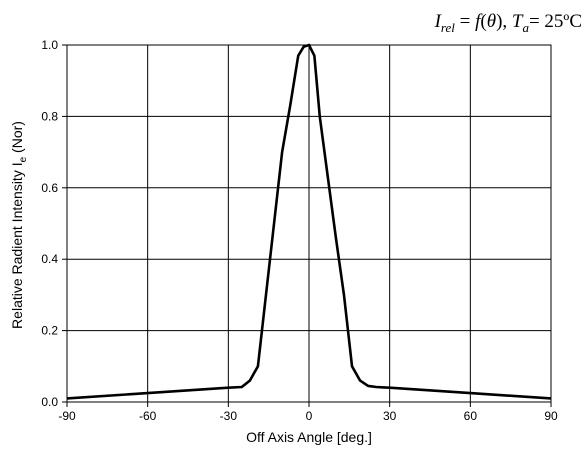 The height and width of the screenshot is (459, 586). I want to click on x-tick-label: 0, so click(309, 416).